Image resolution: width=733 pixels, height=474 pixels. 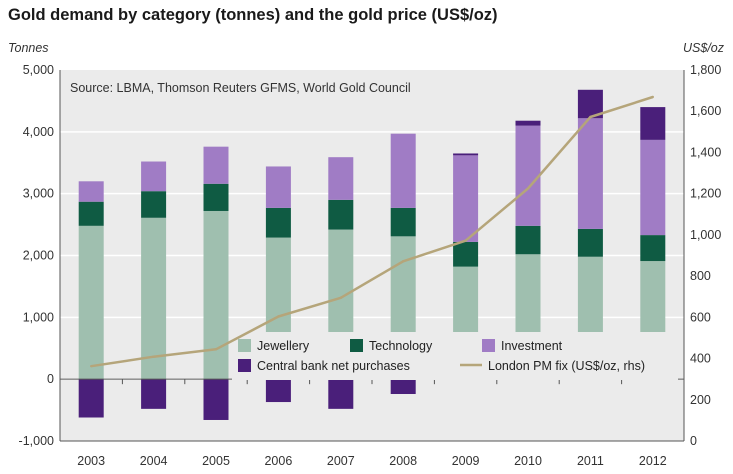 What do you see at coordinates (653, 461) in the screenshot?
I see `x-tick-label: 2012` at bounding box center [653, 461].